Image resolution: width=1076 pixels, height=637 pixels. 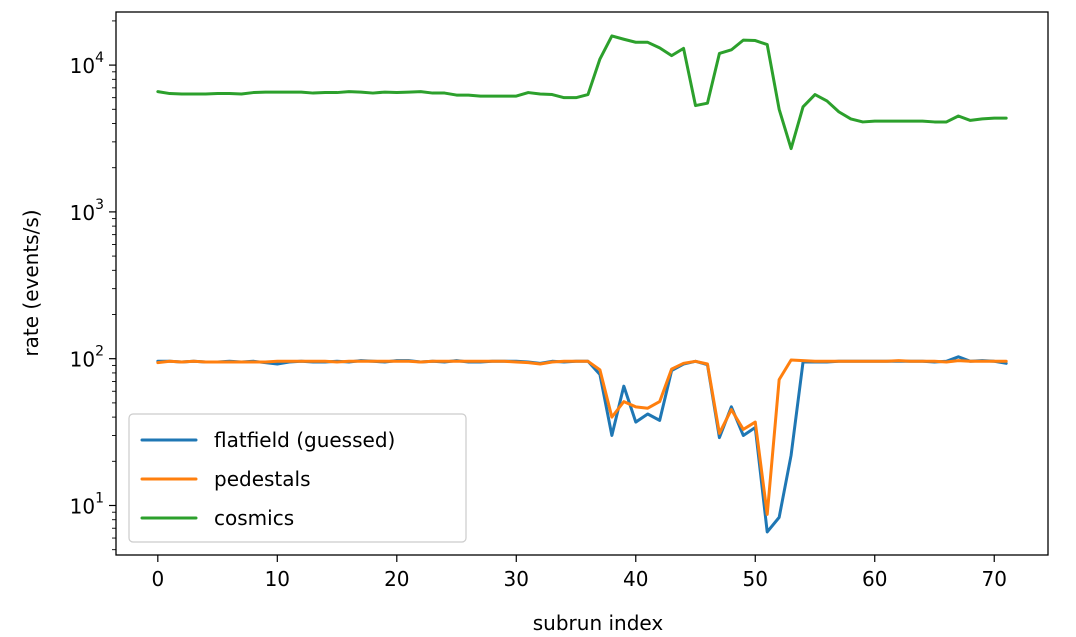 I want to click on x-tick-label: 20, so click(x=396, y=579).